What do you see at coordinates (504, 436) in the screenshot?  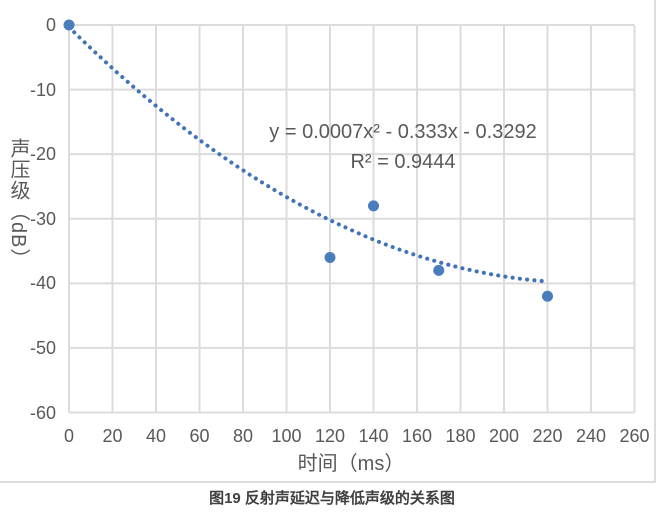 I see `x-tick-label: 200` at bounding box center [504, 436].